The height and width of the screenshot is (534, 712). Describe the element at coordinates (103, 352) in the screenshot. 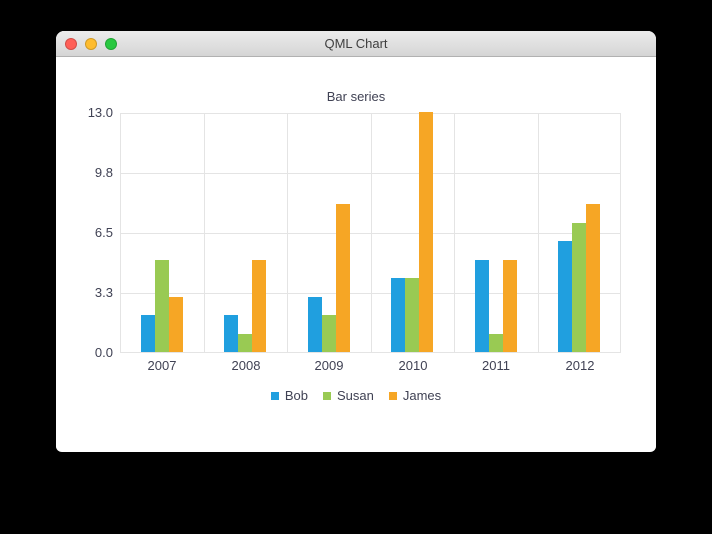

I see `y-axis-label: 0.0` at that location.